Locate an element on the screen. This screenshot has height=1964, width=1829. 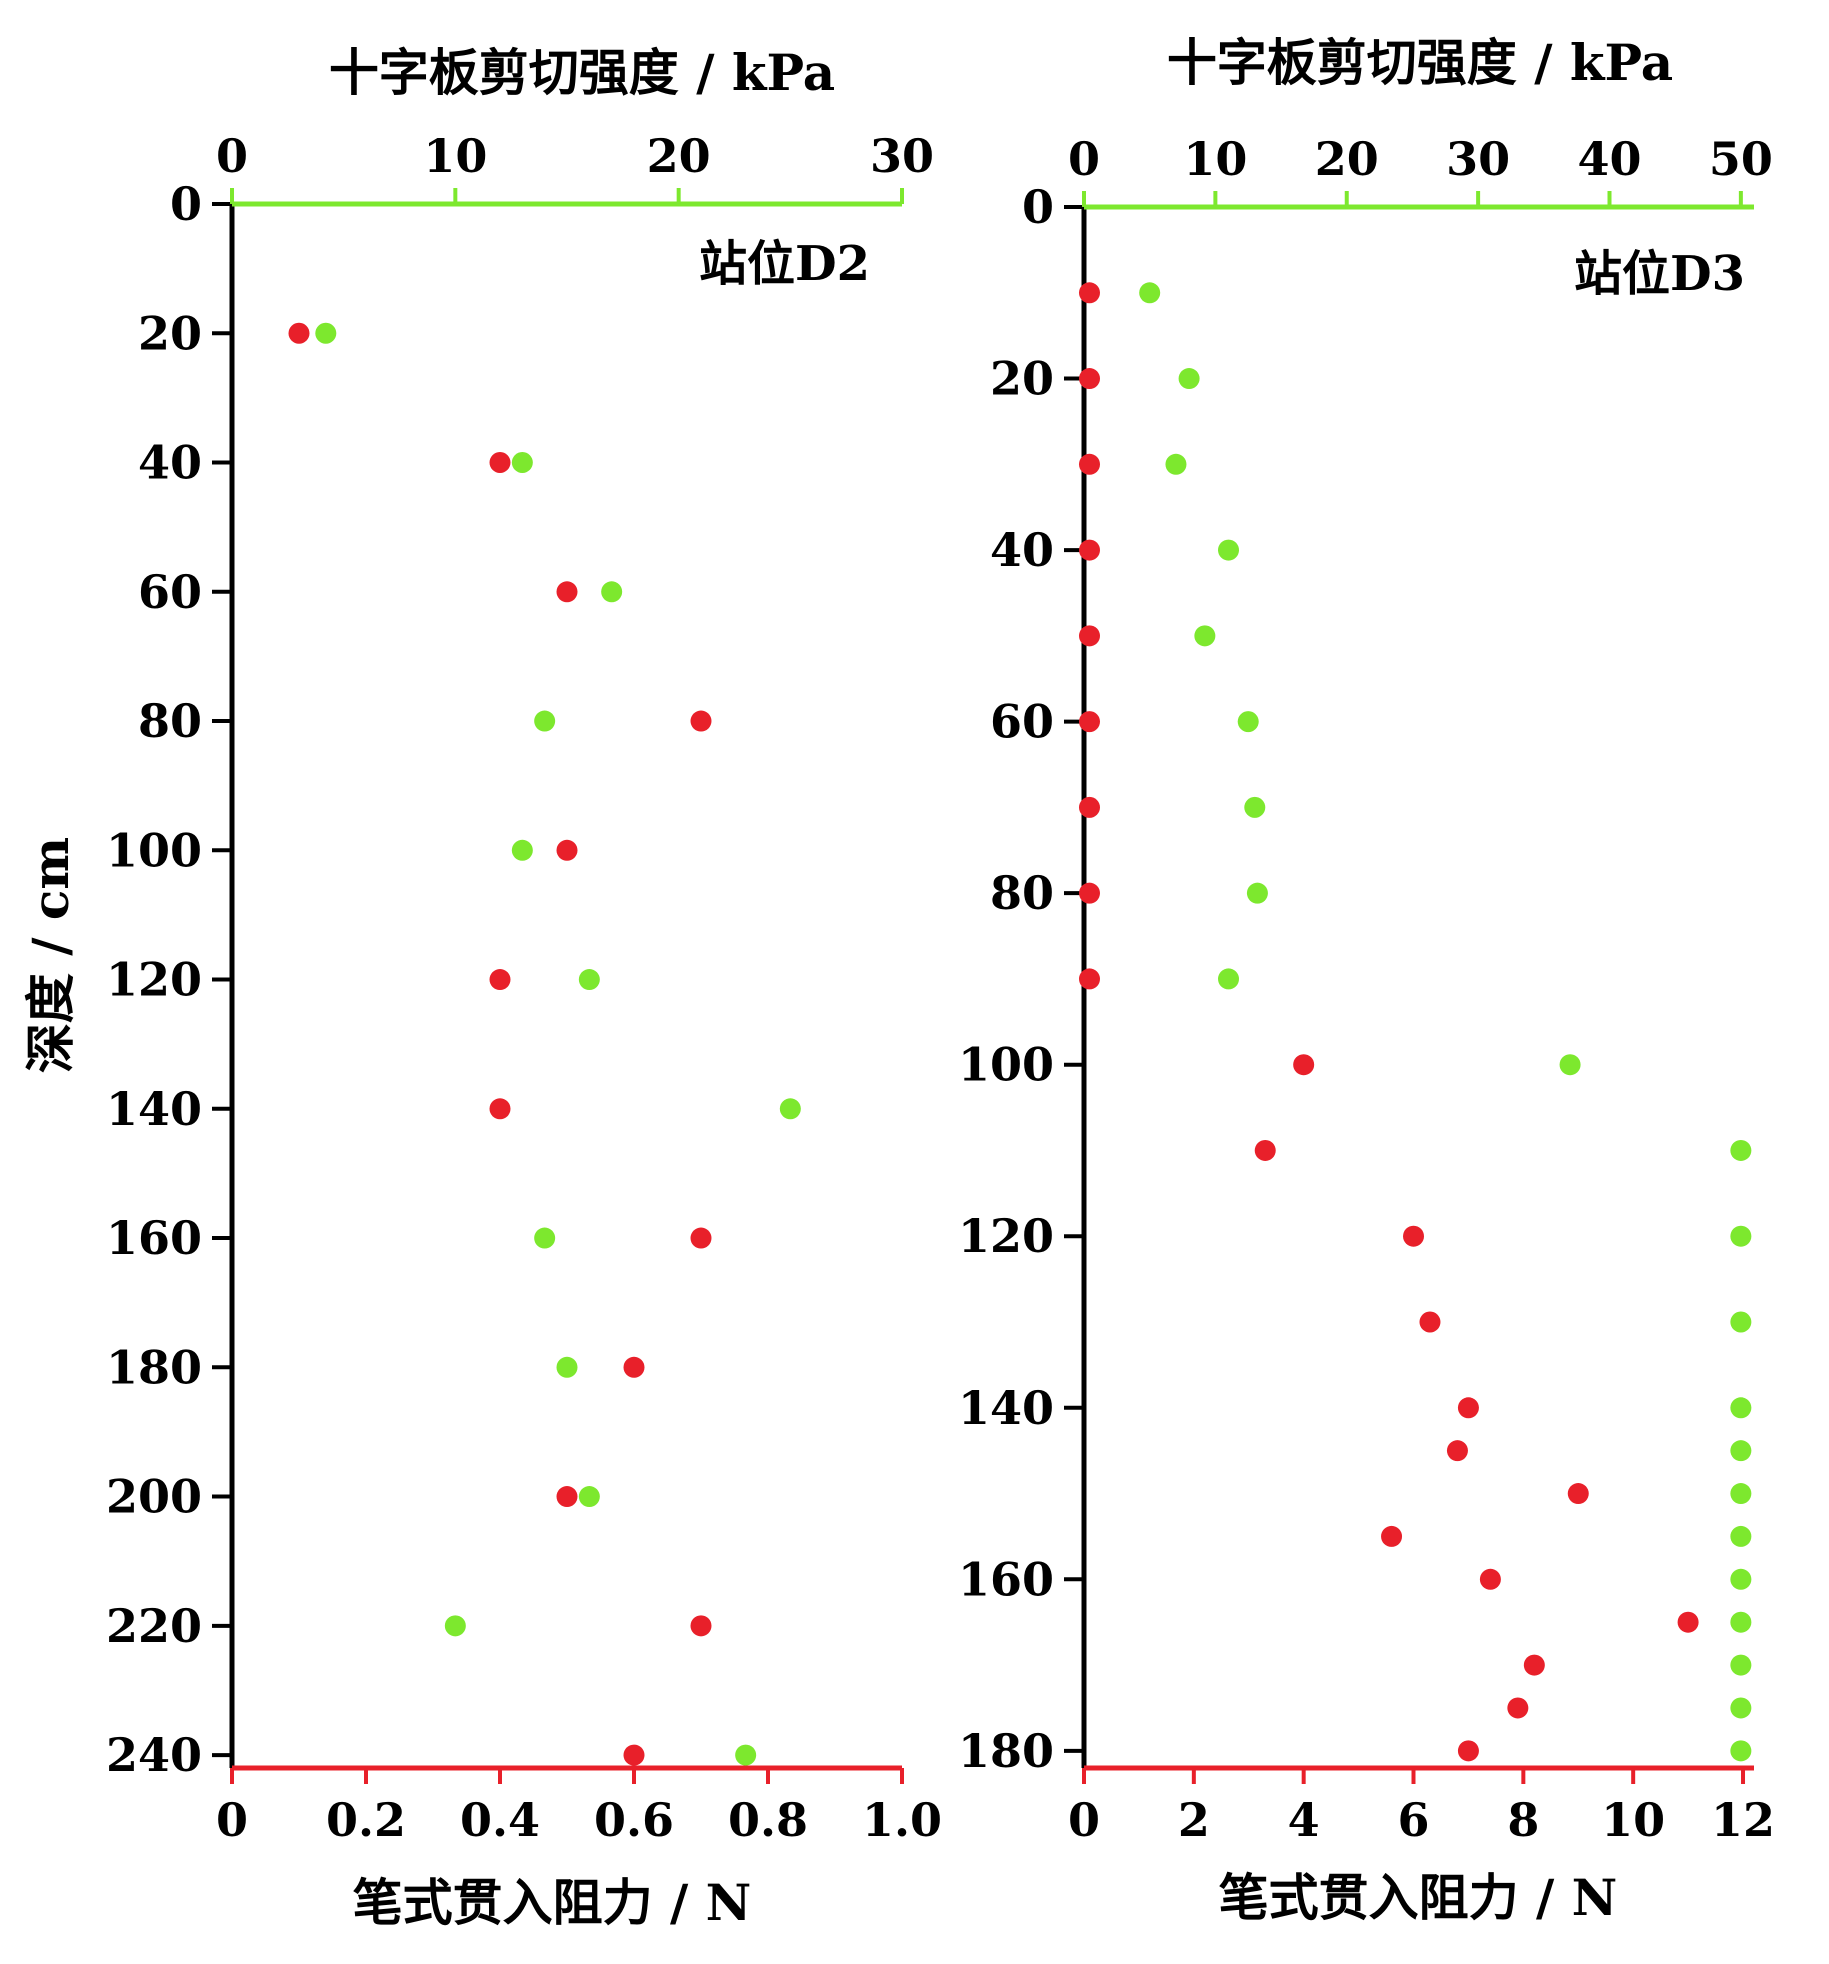
panel-d3-depth-tick-label: 160 is located at coordinates (1006, 1579).